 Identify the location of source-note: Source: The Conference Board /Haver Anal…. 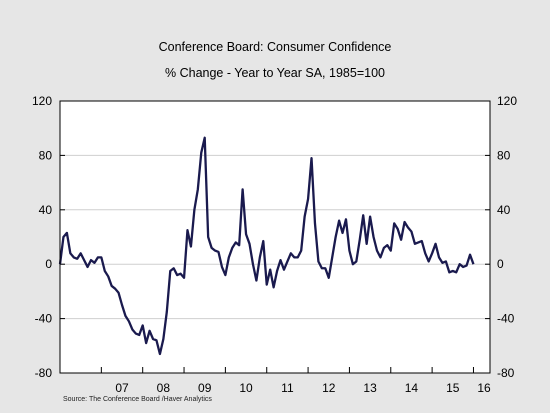
(137, 399).